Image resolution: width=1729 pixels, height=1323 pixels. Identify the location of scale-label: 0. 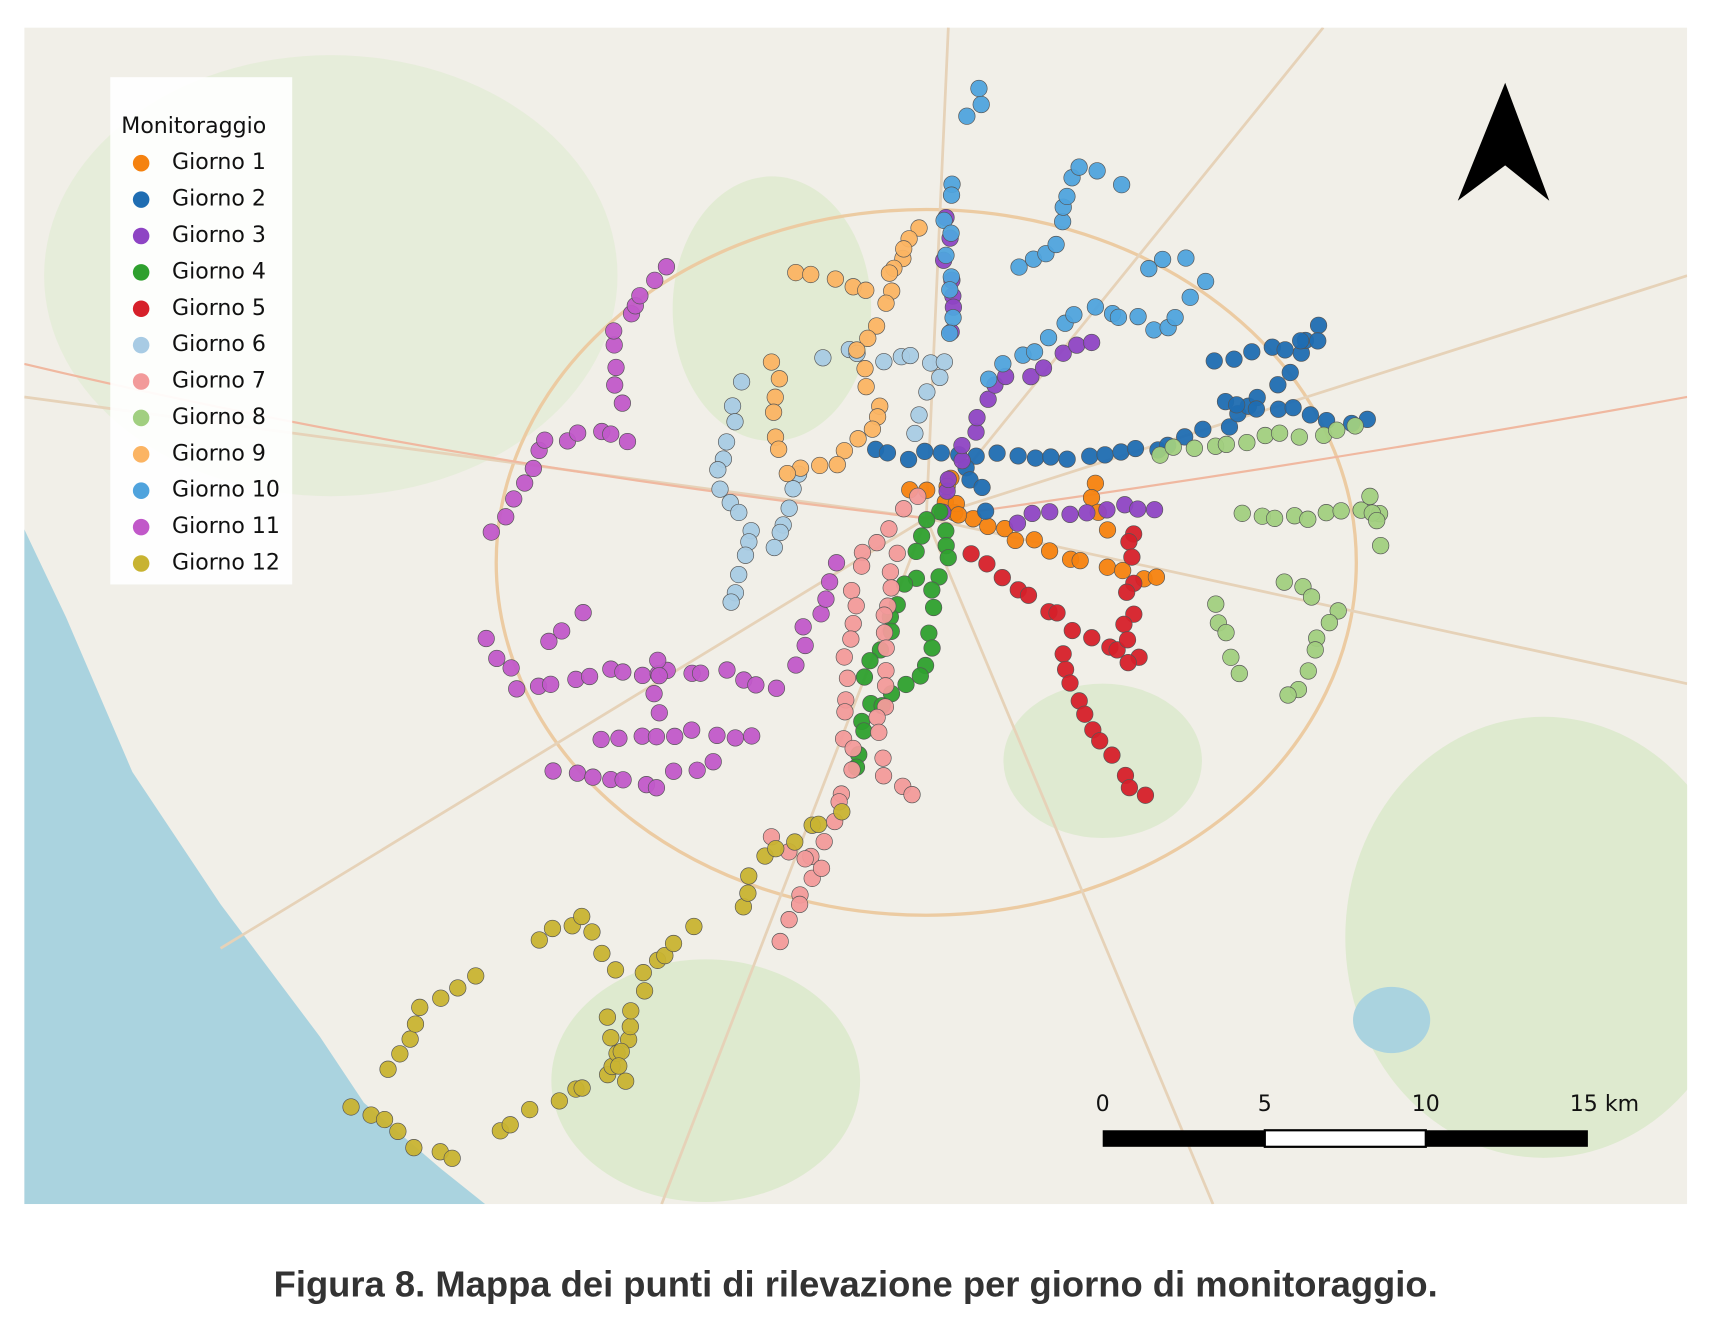
(1103, 1104).